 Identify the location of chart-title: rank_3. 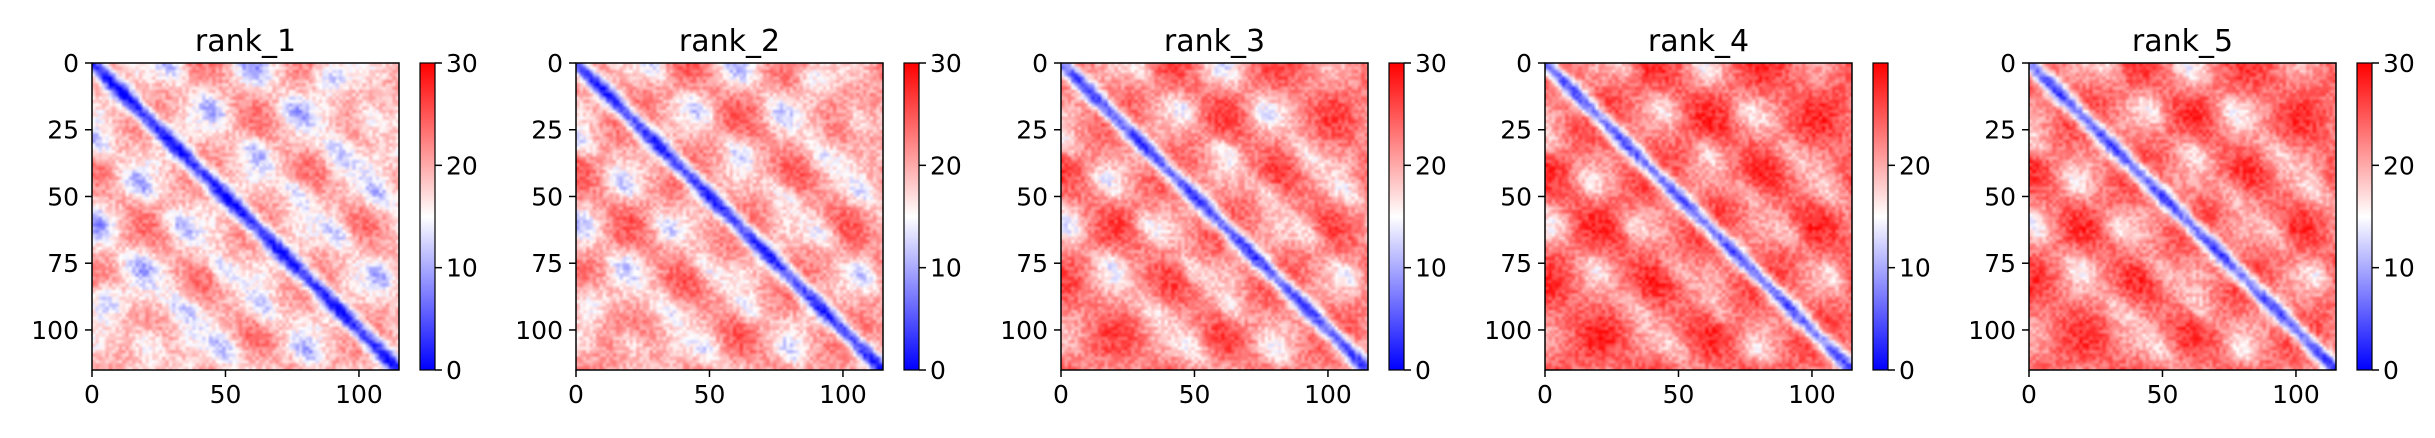
(1214, 41).